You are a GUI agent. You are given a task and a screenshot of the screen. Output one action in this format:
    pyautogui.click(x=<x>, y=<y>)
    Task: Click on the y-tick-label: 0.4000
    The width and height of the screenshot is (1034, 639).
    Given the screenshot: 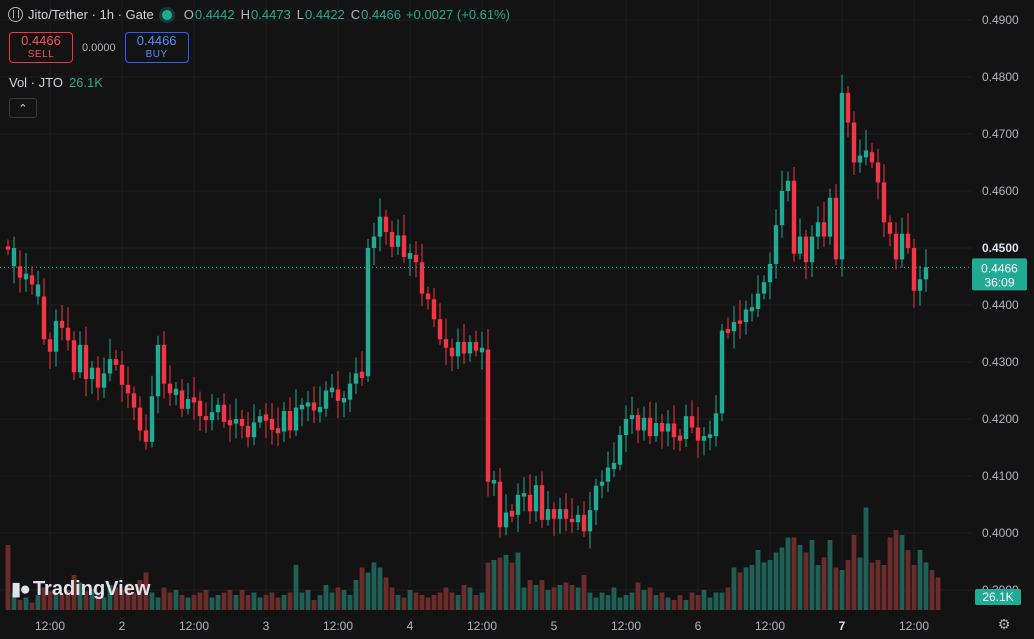 What is the action you would take?
    pyautogui.click(x=1000, y=533)
    